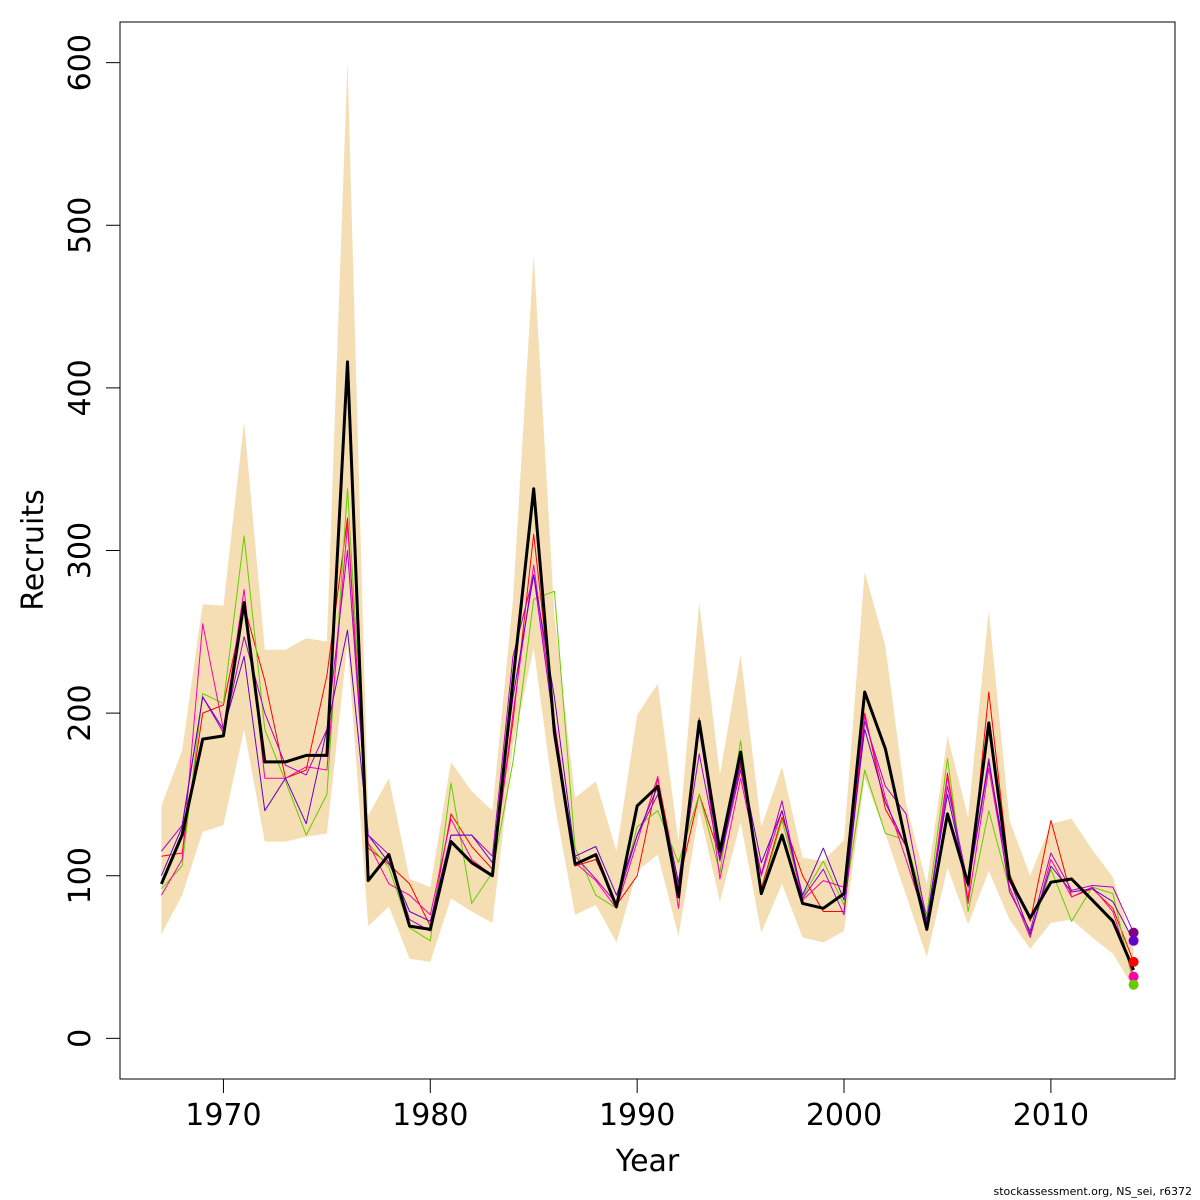 The height and width of the screenshot is (1200, 1200). I want to click on y-axis: 0 100 200 300 400 500 600, so click(92, 541).